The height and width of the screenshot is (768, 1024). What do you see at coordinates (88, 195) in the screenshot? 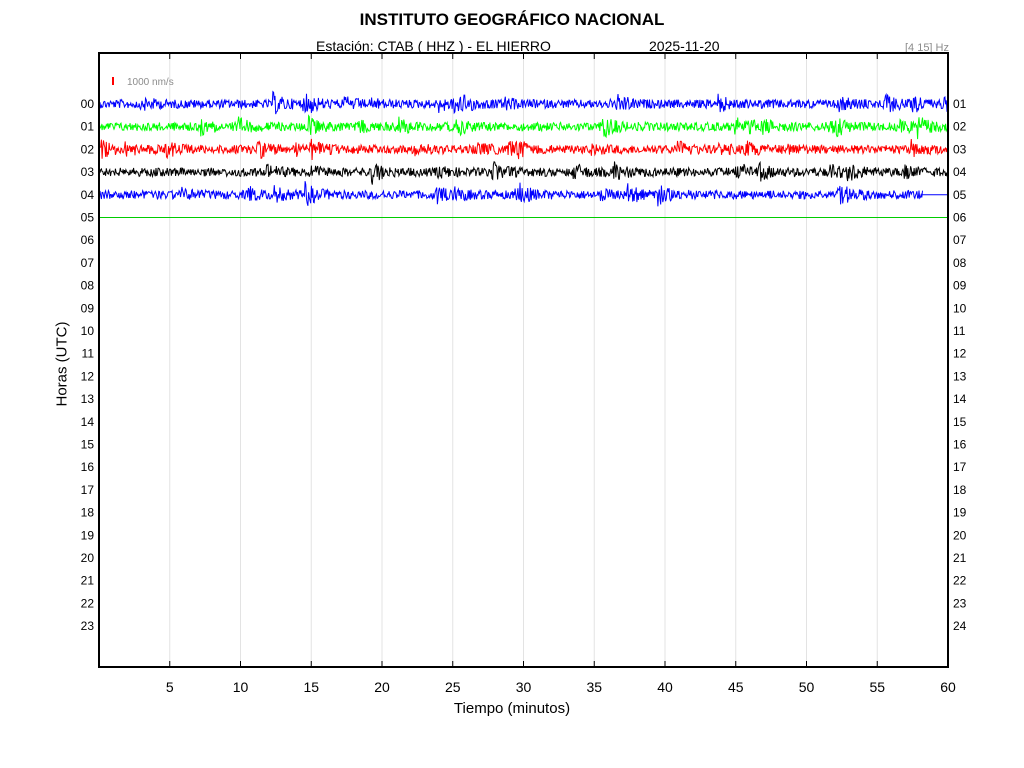
I see `hour-label-left: 04` at bounding box center [88, 195].